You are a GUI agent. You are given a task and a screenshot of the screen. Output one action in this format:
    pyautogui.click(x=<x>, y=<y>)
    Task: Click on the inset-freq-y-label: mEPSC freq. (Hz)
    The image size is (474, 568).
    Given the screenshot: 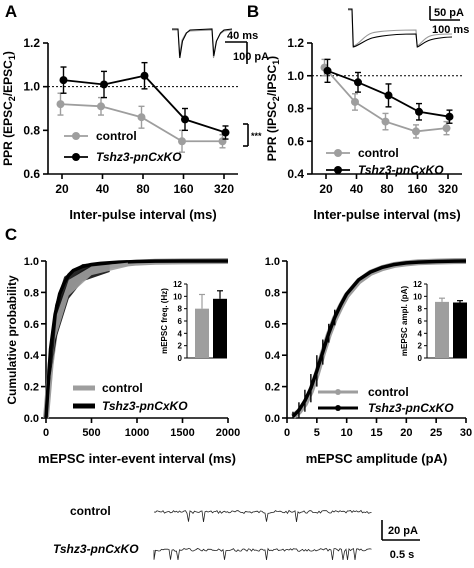 What is the action you would take?
    pyautogui.click(x=164, y=321)
    